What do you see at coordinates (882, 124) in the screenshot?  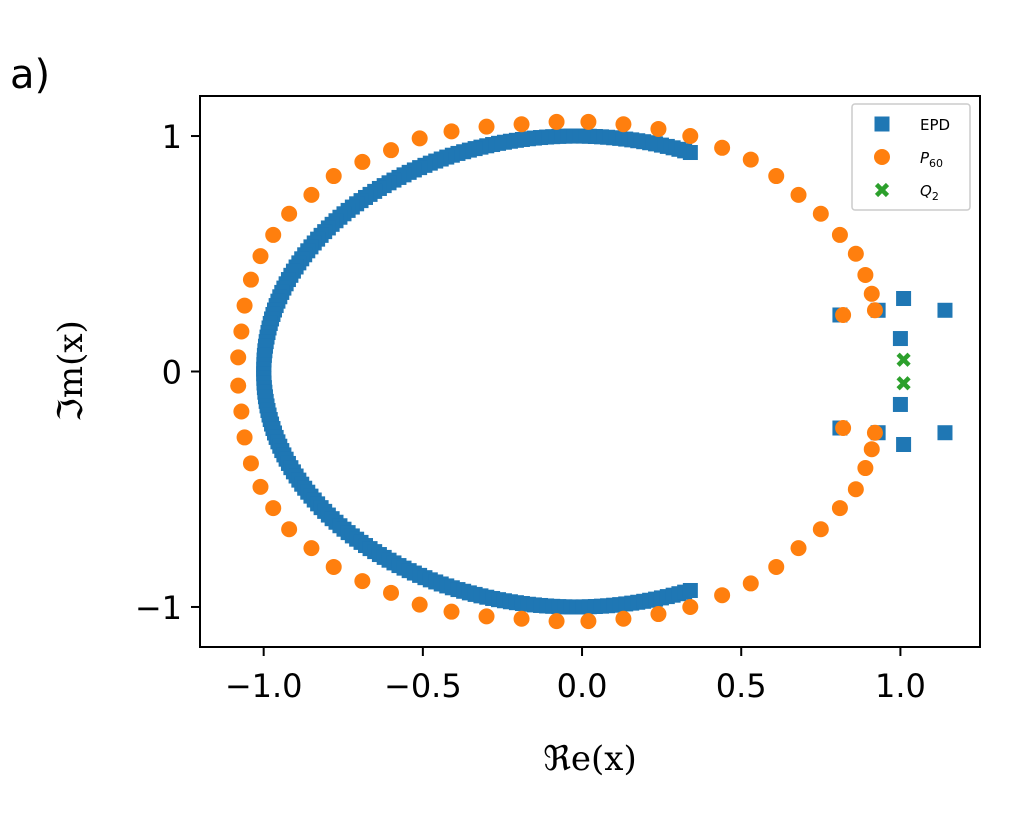 I see `legend-marker-epd` at bounding box center [882, 124].